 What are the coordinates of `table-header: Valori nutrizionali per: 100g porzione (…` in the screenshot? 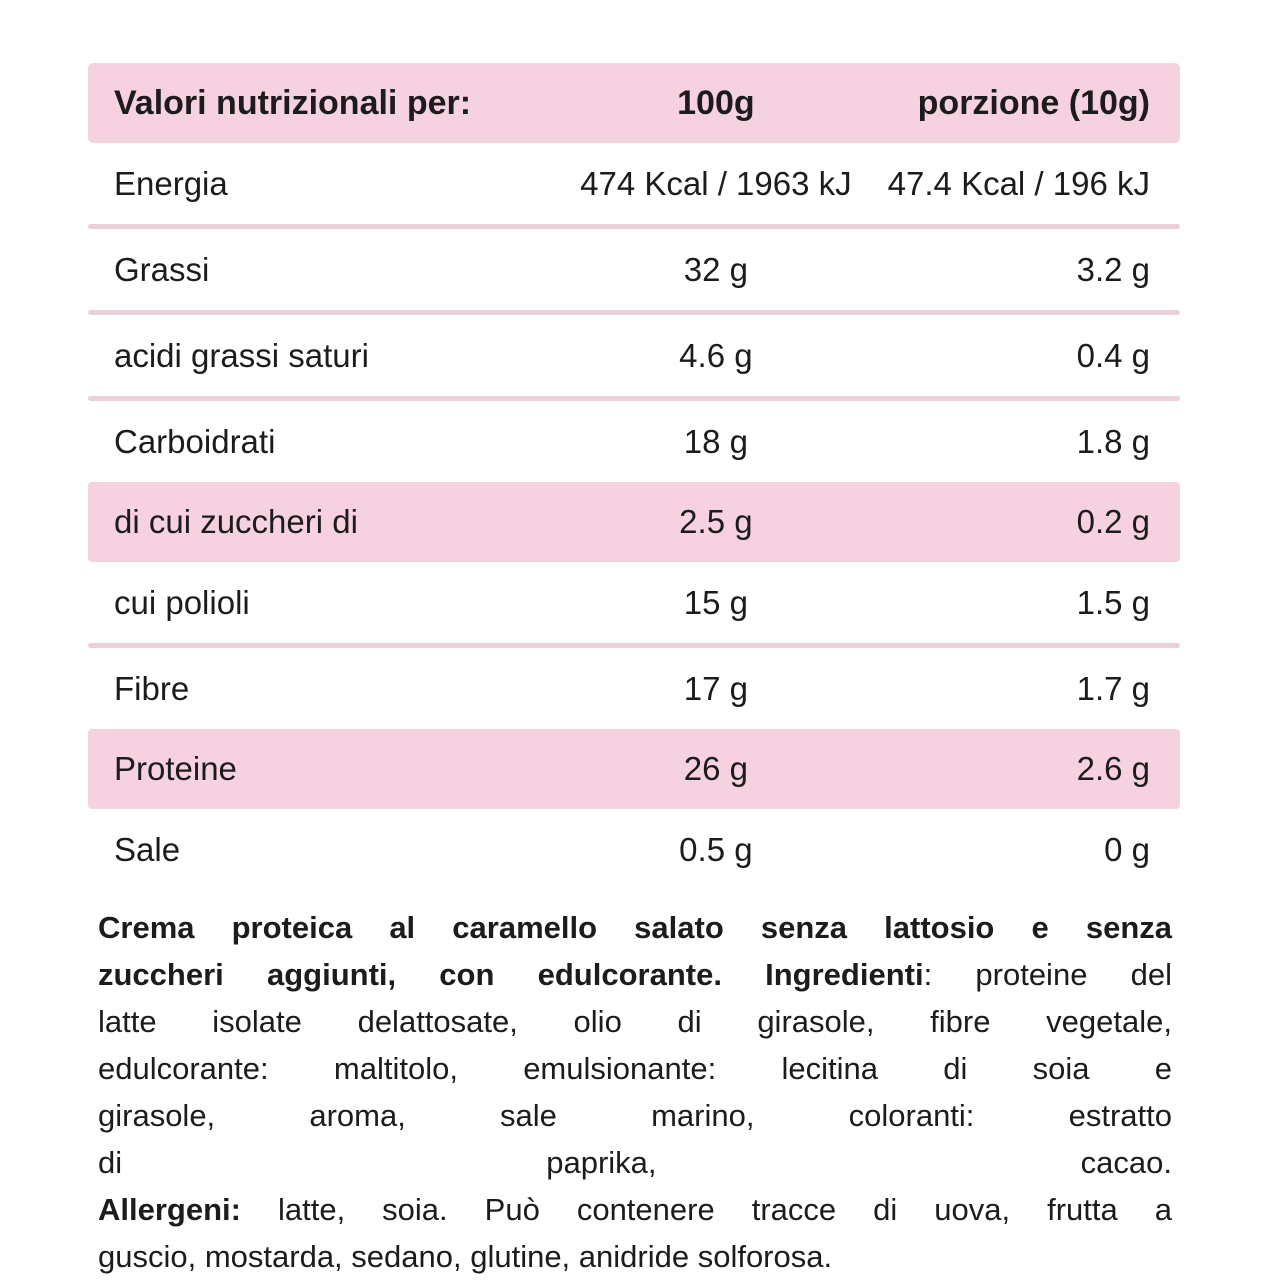 It's located at (634, 103).